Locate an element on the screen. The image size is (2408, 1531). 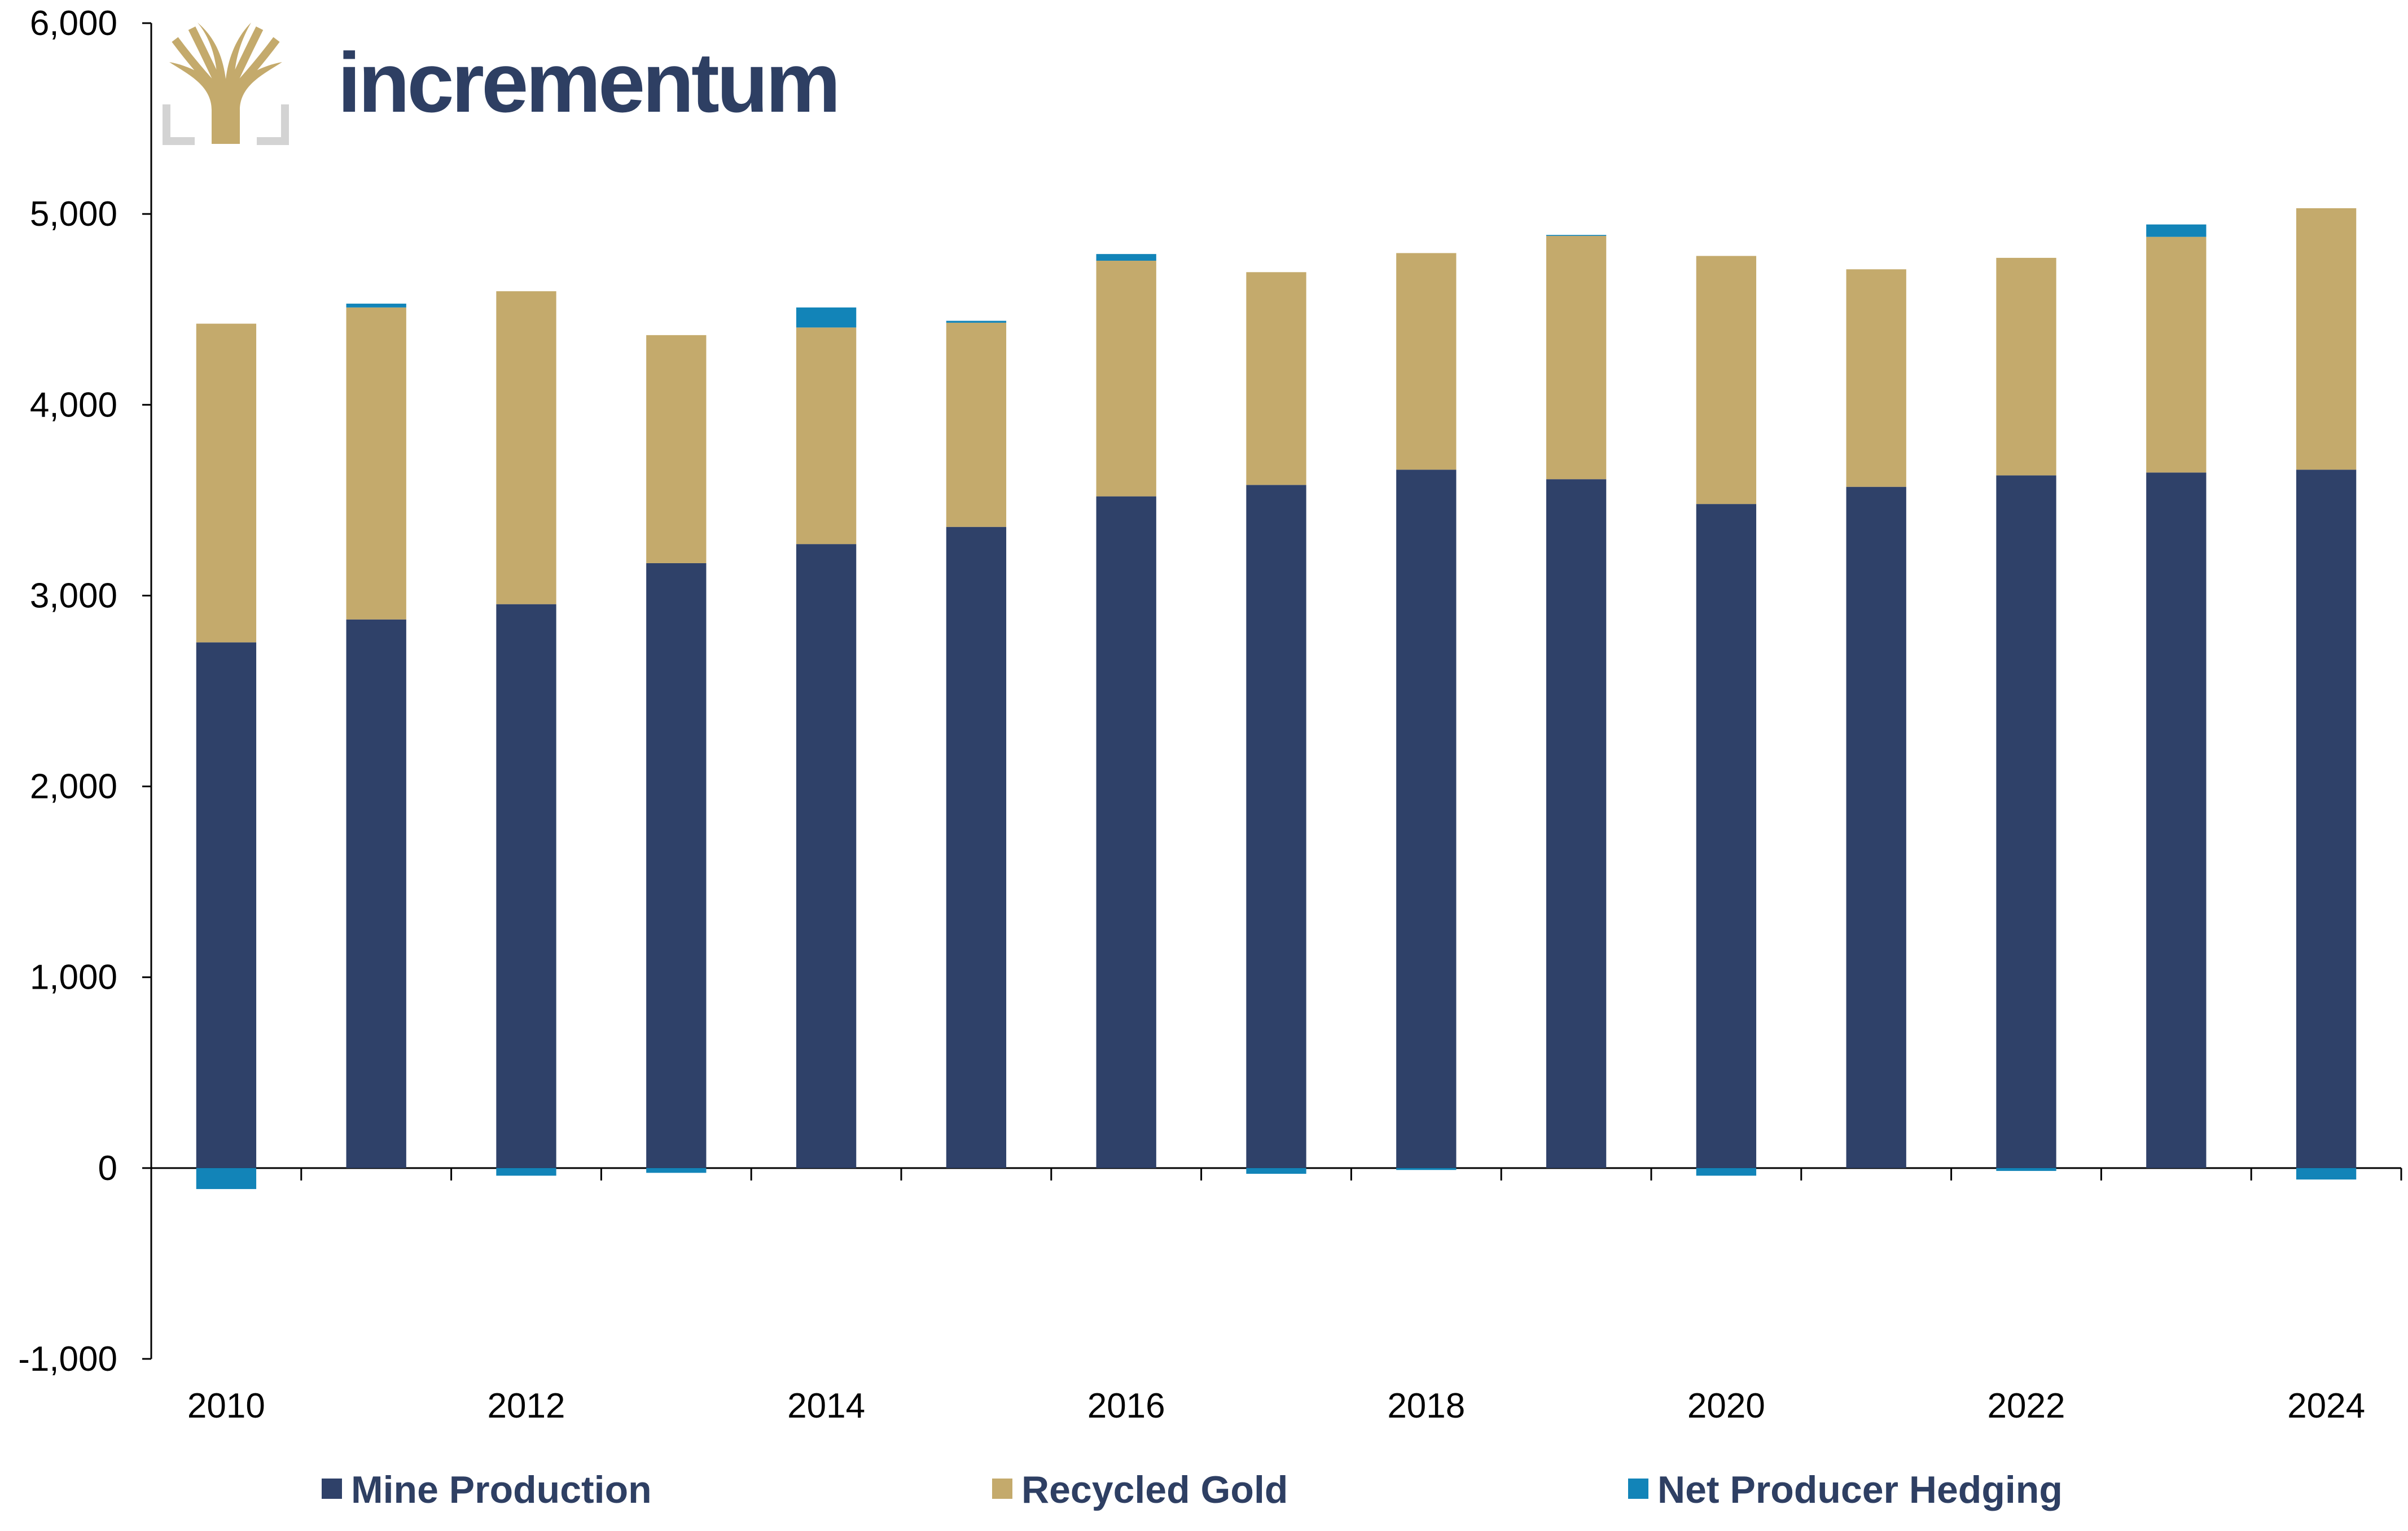
bar-hedging-2024 is located at coordinates (2326, 1174).